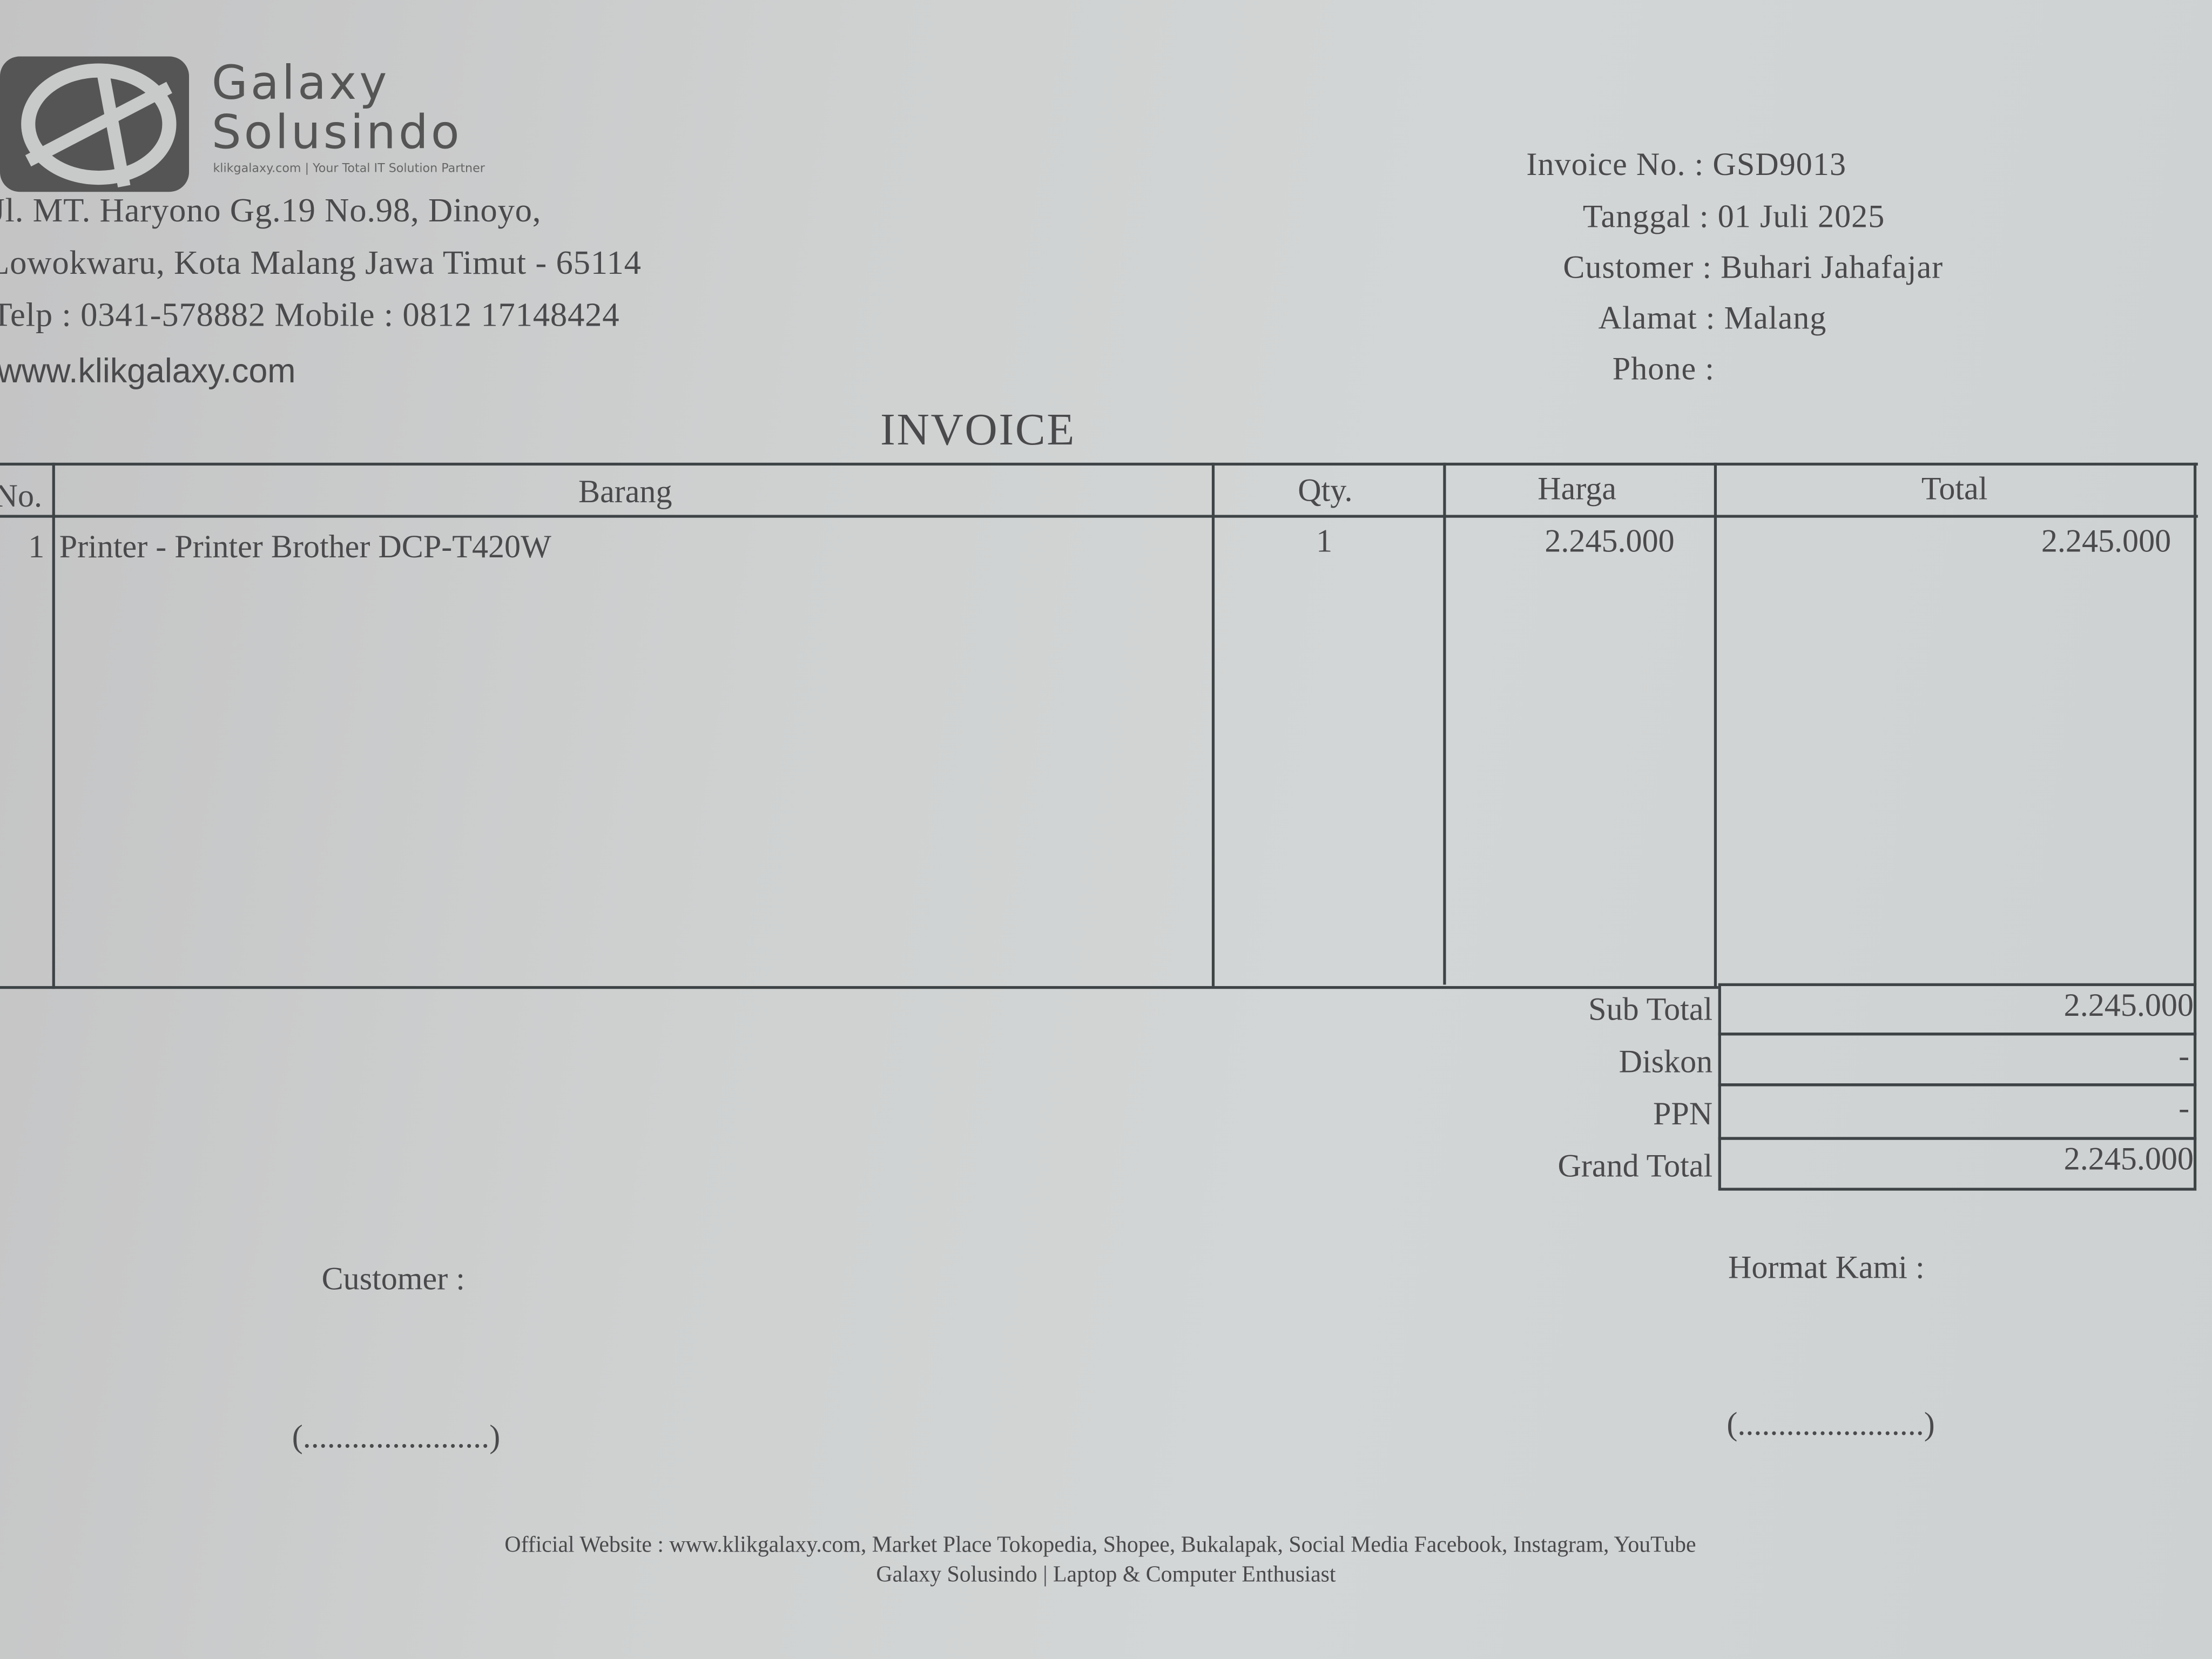  I want to click on header-total: Total, so click(1954, 489).